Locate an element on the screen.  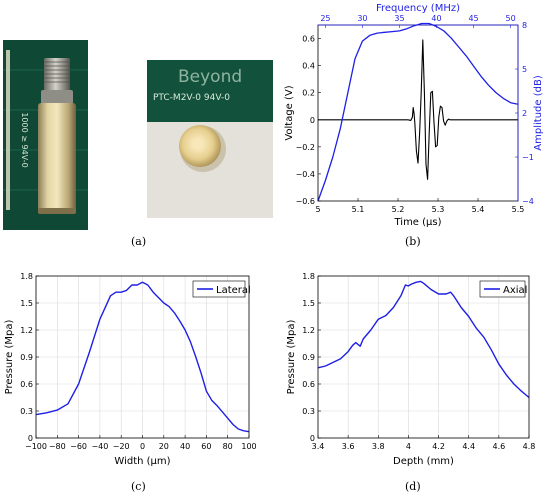
d-y-tick-label: 0.6 is located at coordinates (308, 384).